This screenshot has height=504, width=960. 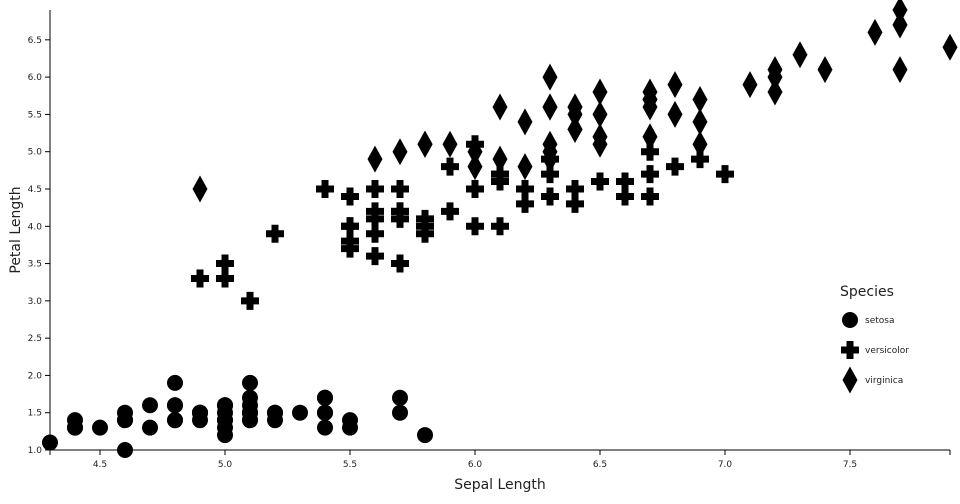 What do you see at coordinates (850, 320) in the screenshot?
I see `legend-circle-icon` at bounding box center [850, 320].